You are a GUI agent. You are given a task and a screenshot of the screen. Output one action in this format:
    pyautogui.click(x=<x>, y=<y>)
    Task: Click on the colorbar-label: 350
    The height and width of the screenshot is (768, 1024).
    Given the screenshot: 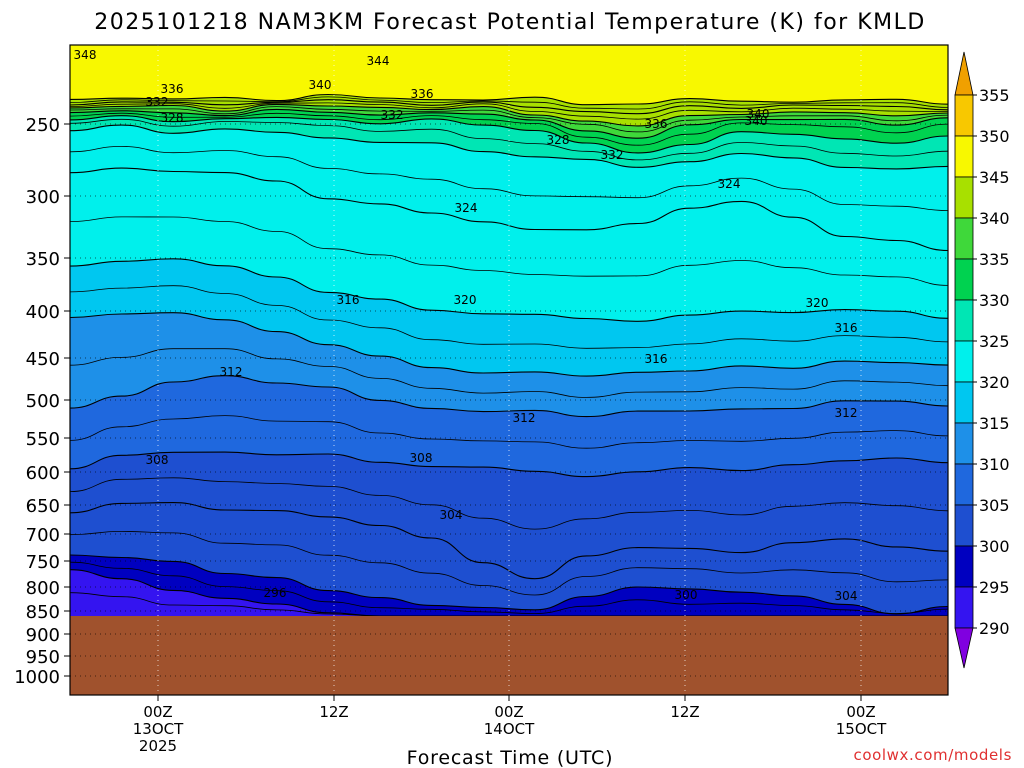 What is the action you would take?
    pyautogui.click(x=994, y=136)
    